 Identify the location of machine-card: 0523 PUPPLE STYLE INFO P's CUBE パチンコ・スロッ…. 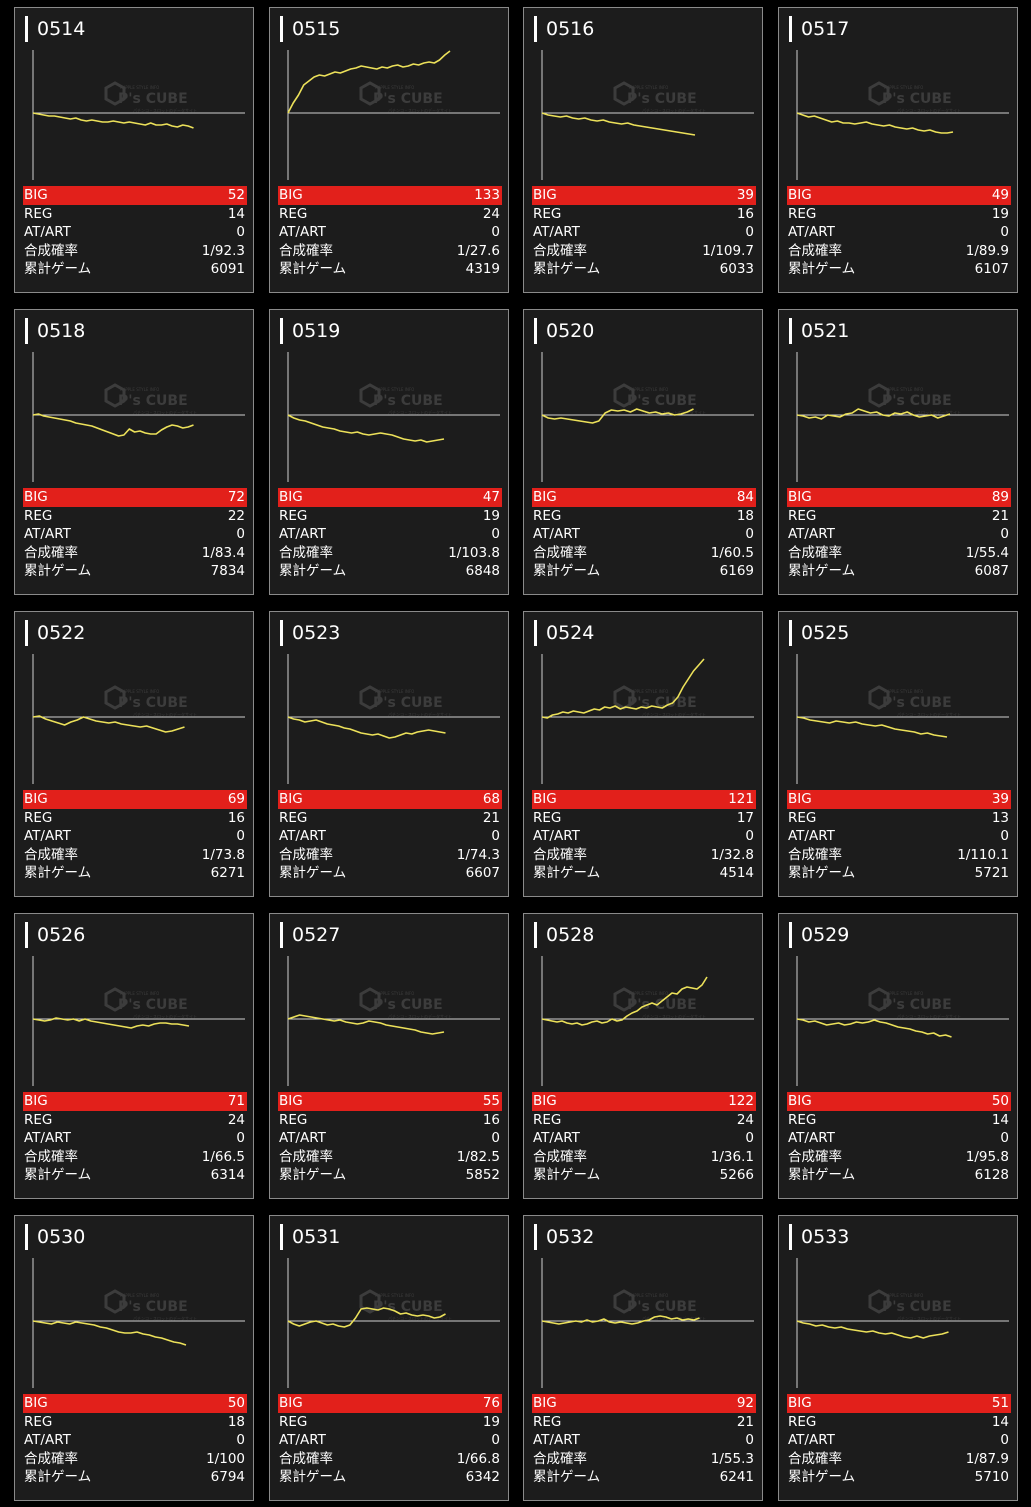
(389, 754).